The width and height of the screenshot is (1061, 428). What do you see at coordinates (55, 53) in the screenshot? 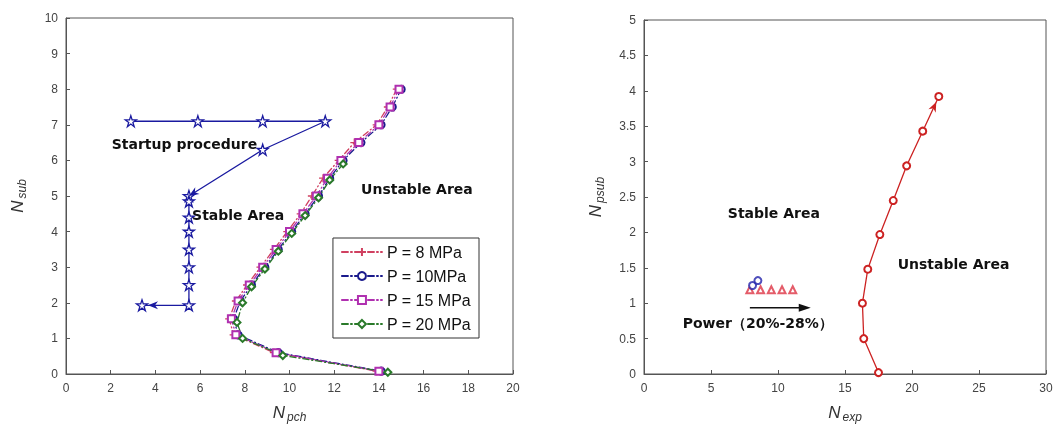
I see `y-tick-label: 9` at bounding box center [55, 53].